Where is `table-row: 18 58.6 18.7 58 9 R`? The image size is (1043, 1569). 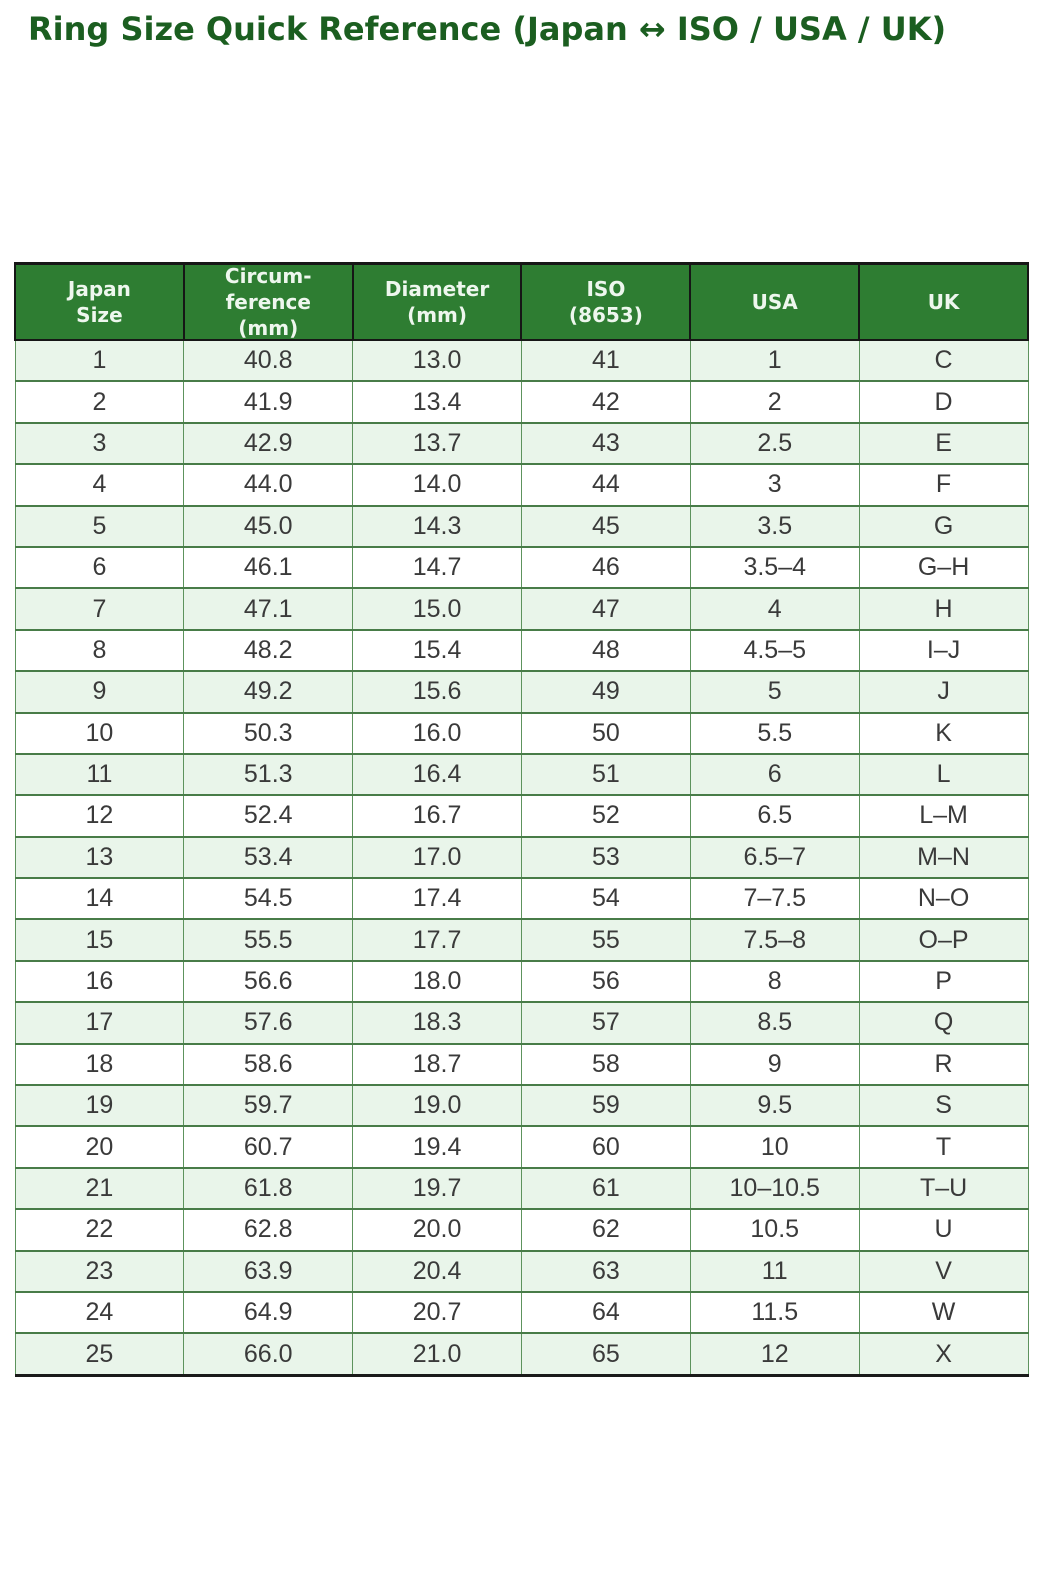 table-row: 18 58.6 18.7 58 9 R is located at coordinates (521, 1064).